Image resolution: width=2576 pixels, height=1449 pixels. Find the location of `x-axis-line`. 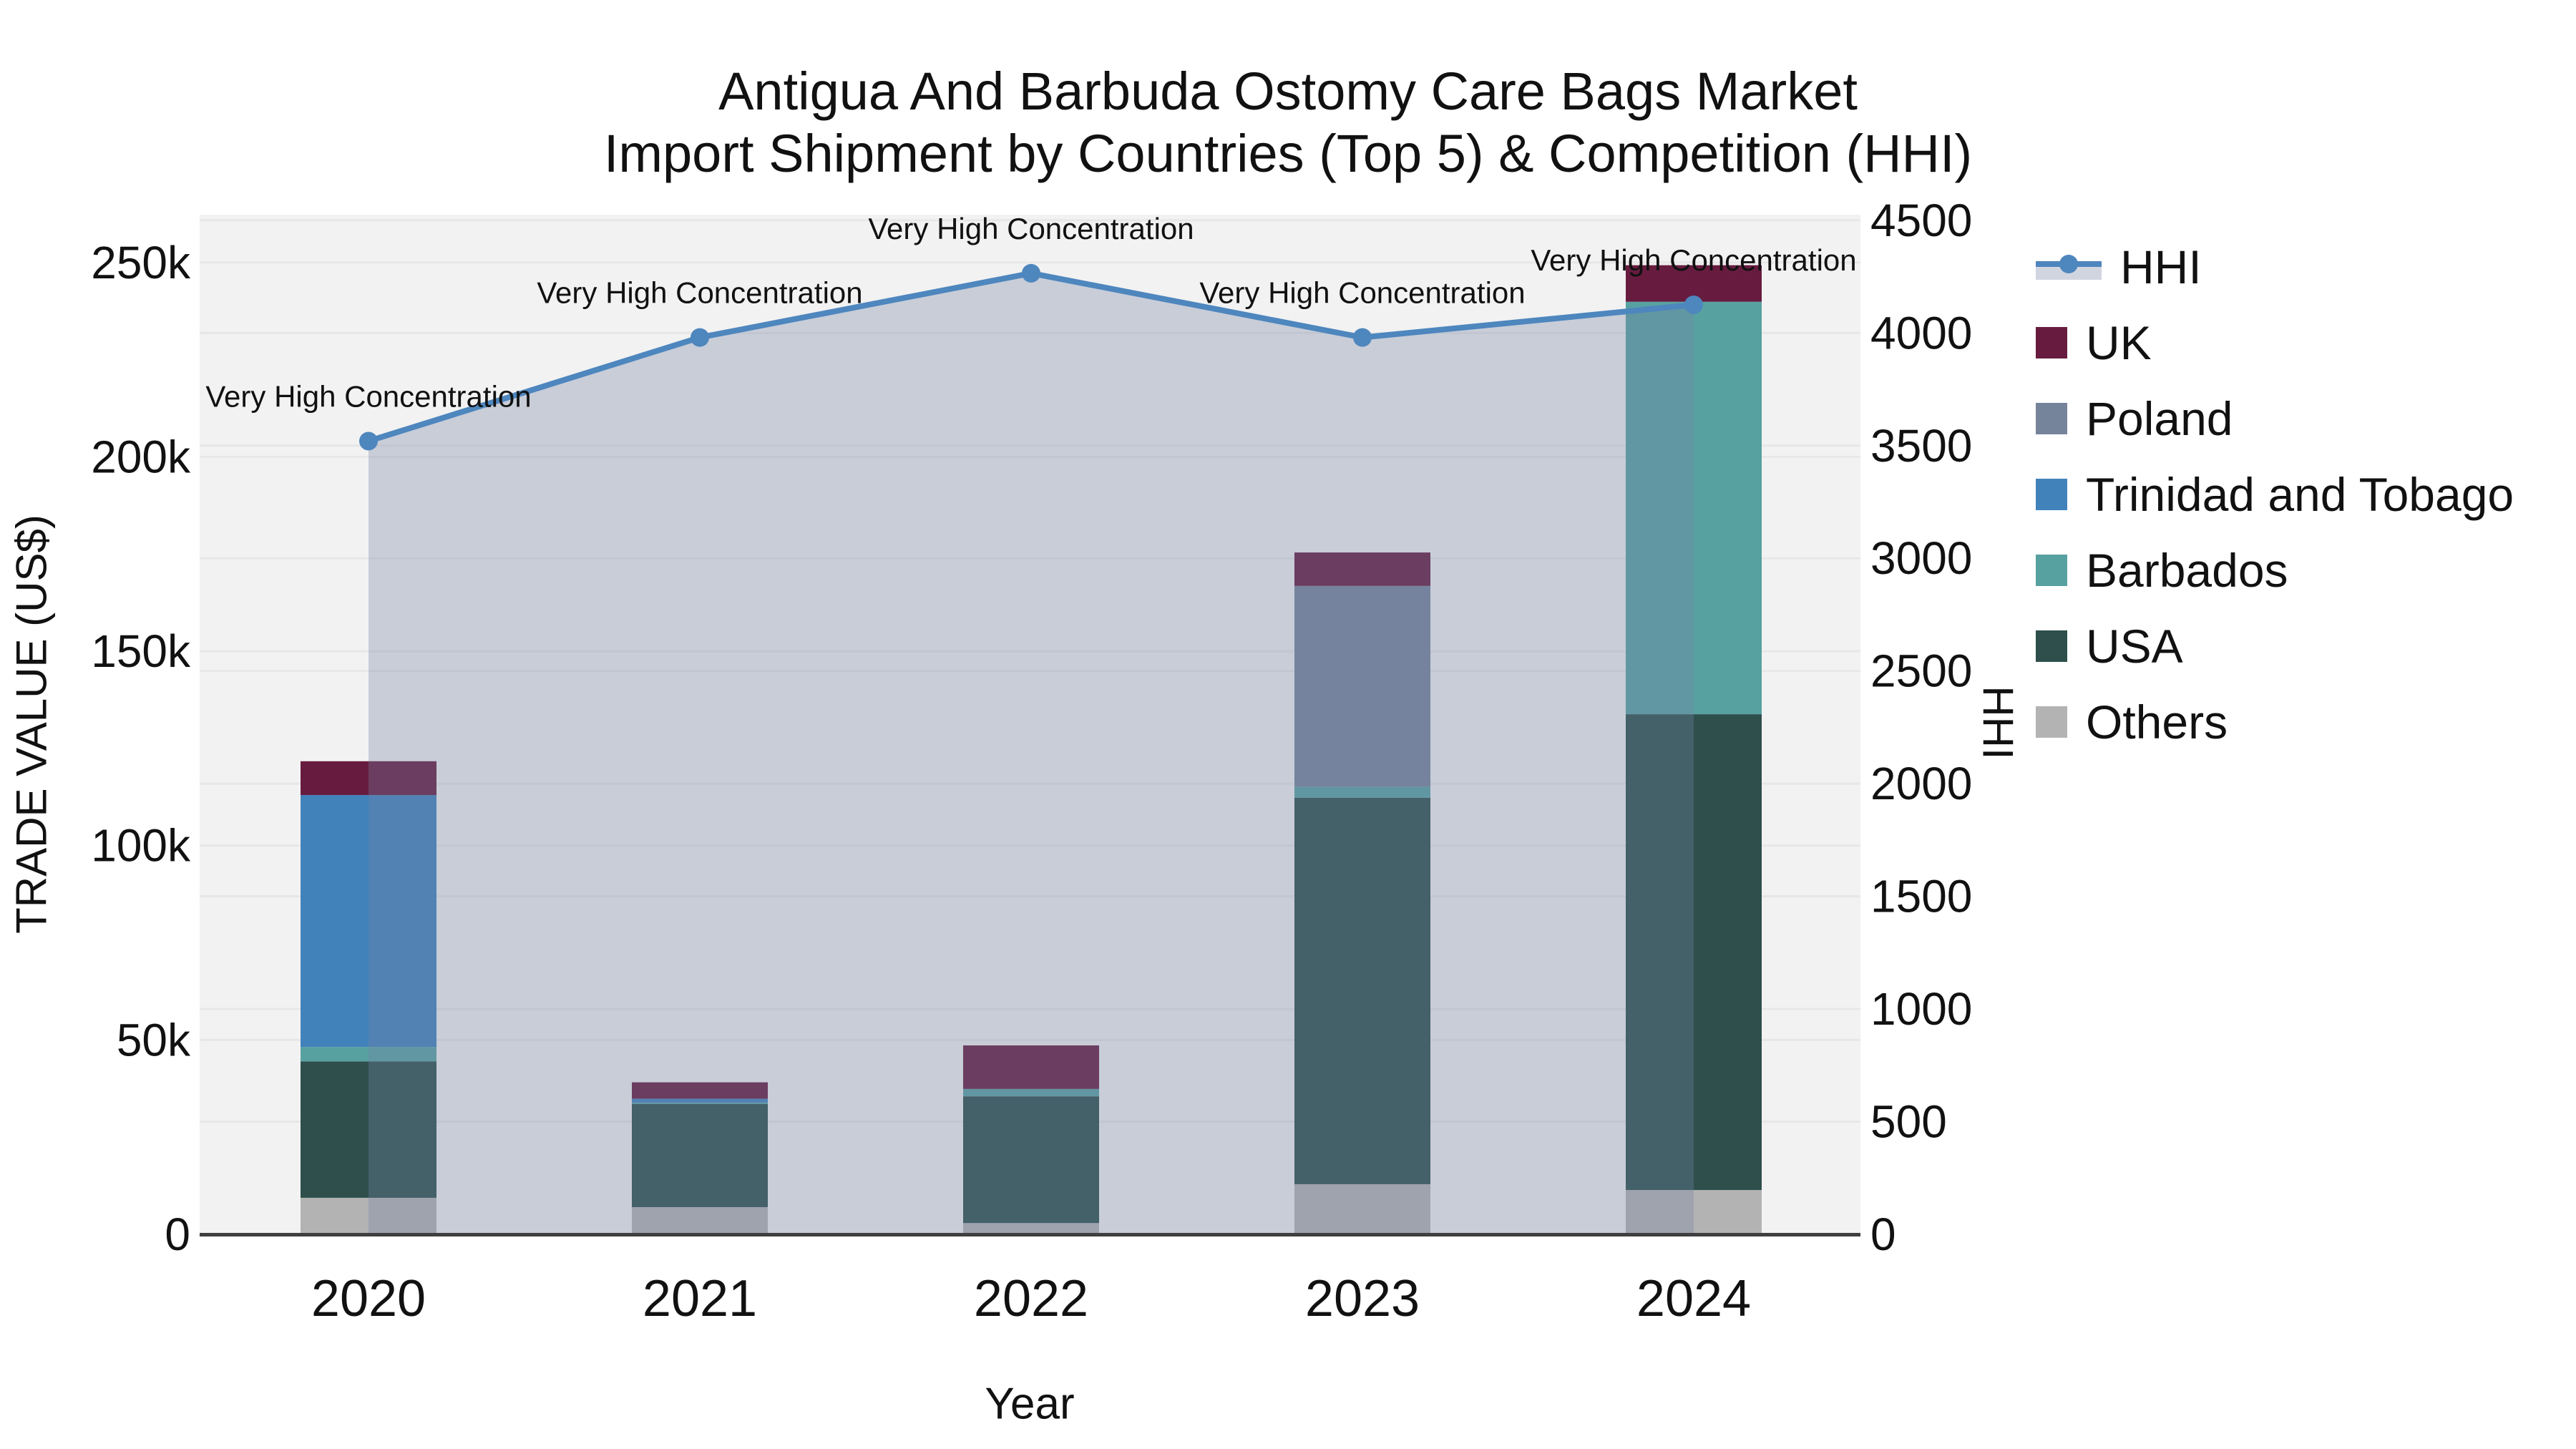

x-axis-line is located at coordinates (1030, 1234).